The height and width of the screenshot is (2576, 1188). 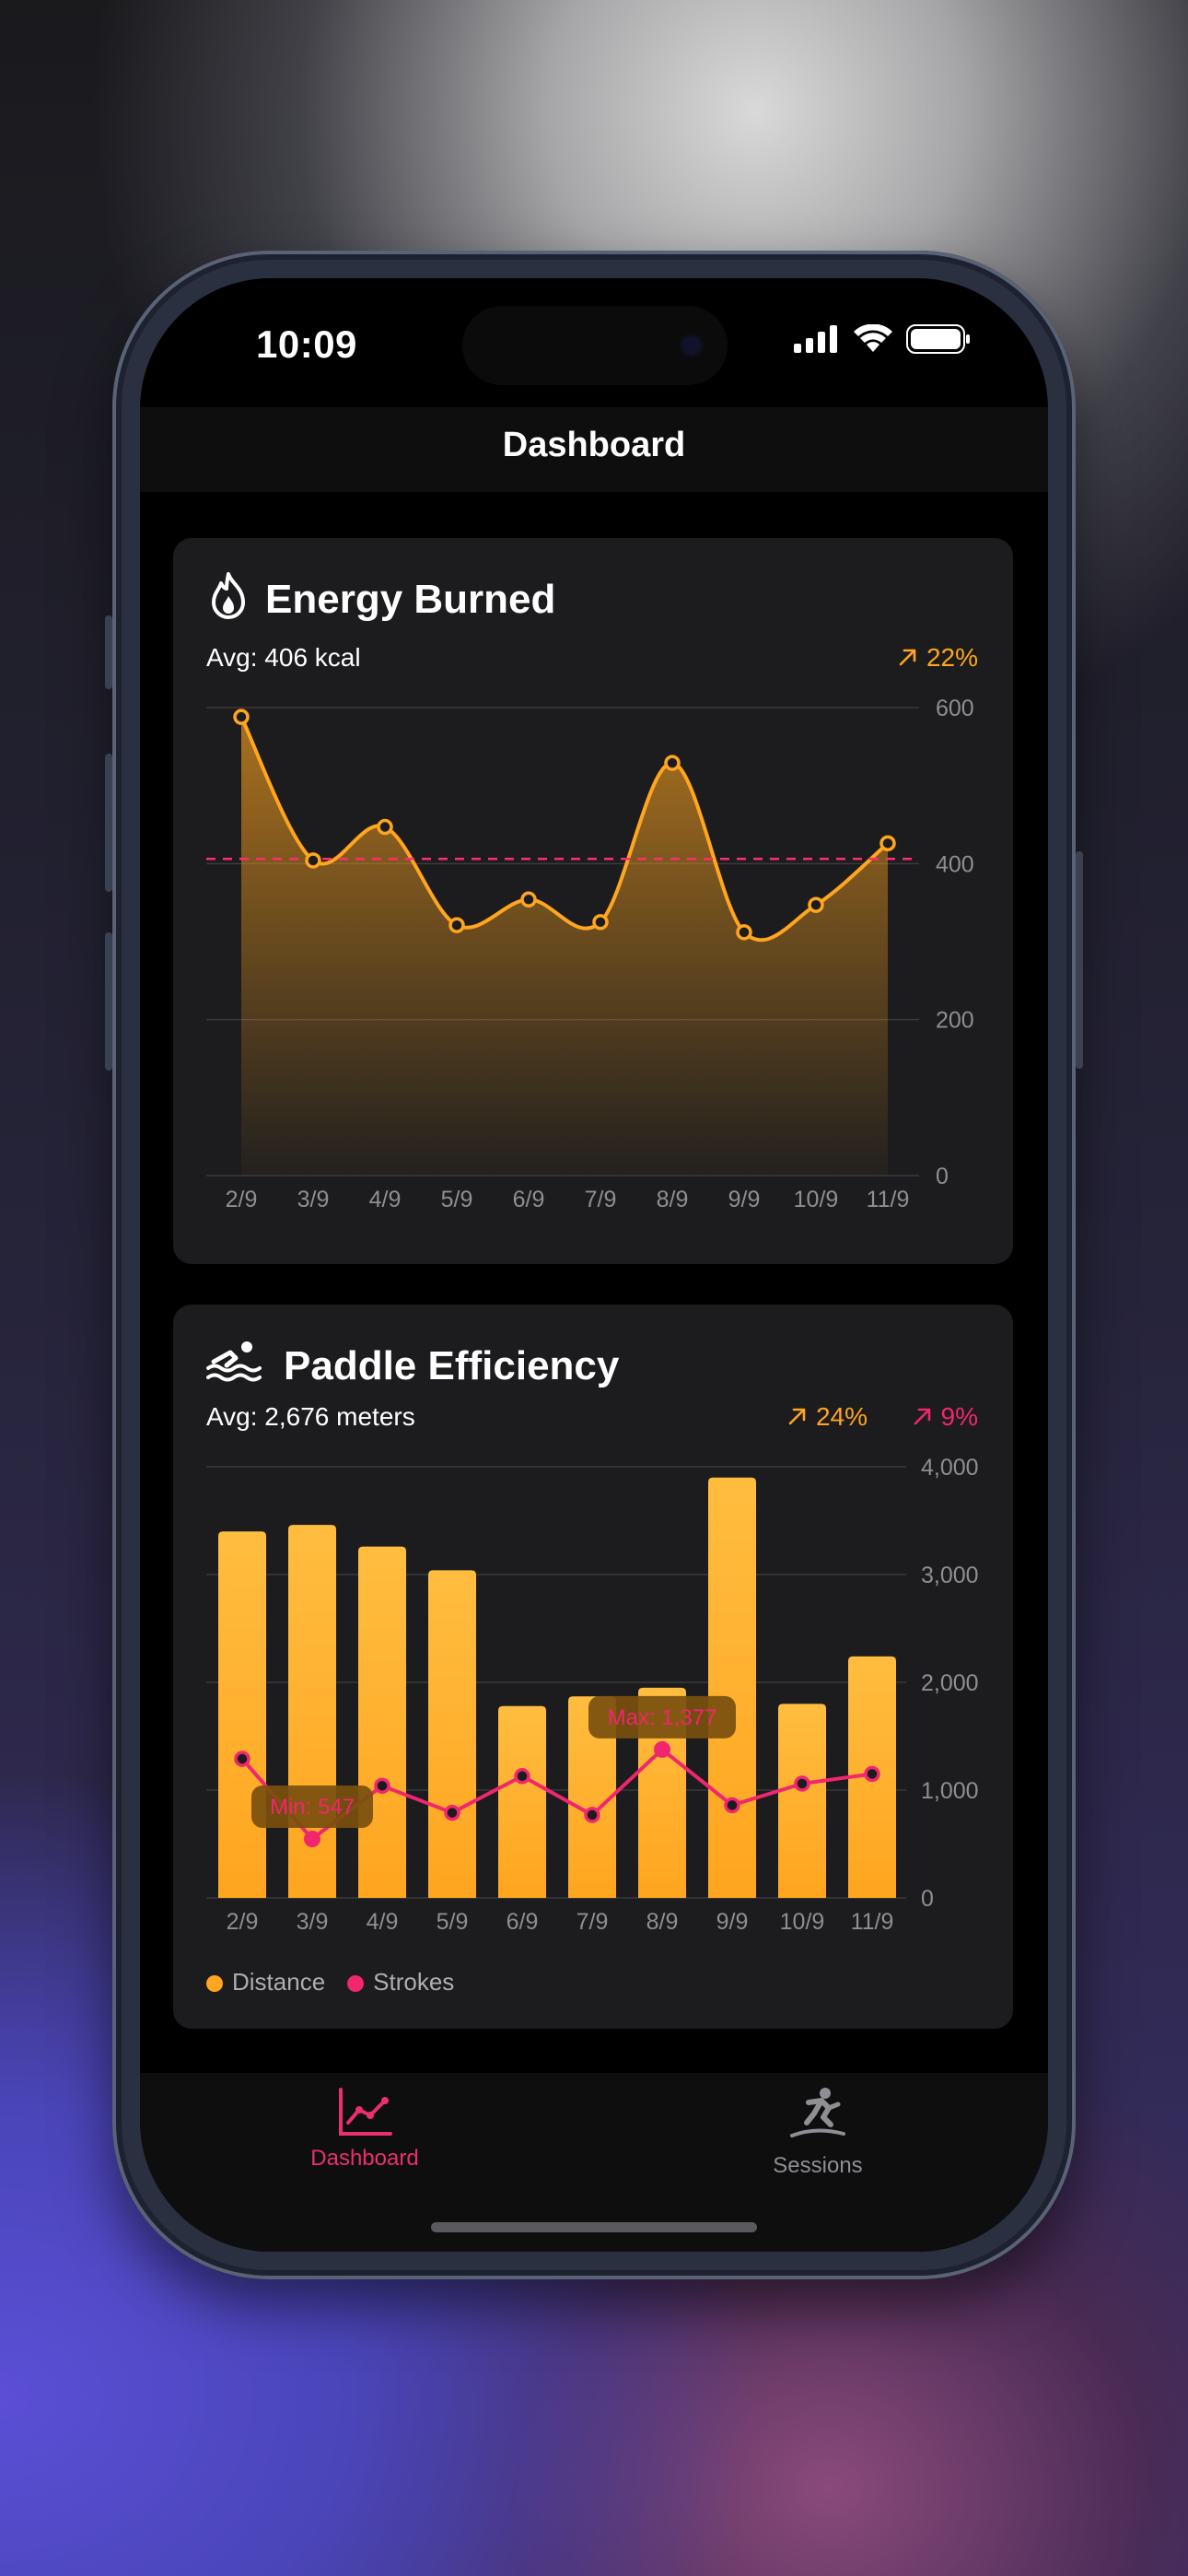 What do you see at coordinates (364, 2158) in the screenshot?
I see `tab-label: Dashboard` at bounding box center [364, 2158].